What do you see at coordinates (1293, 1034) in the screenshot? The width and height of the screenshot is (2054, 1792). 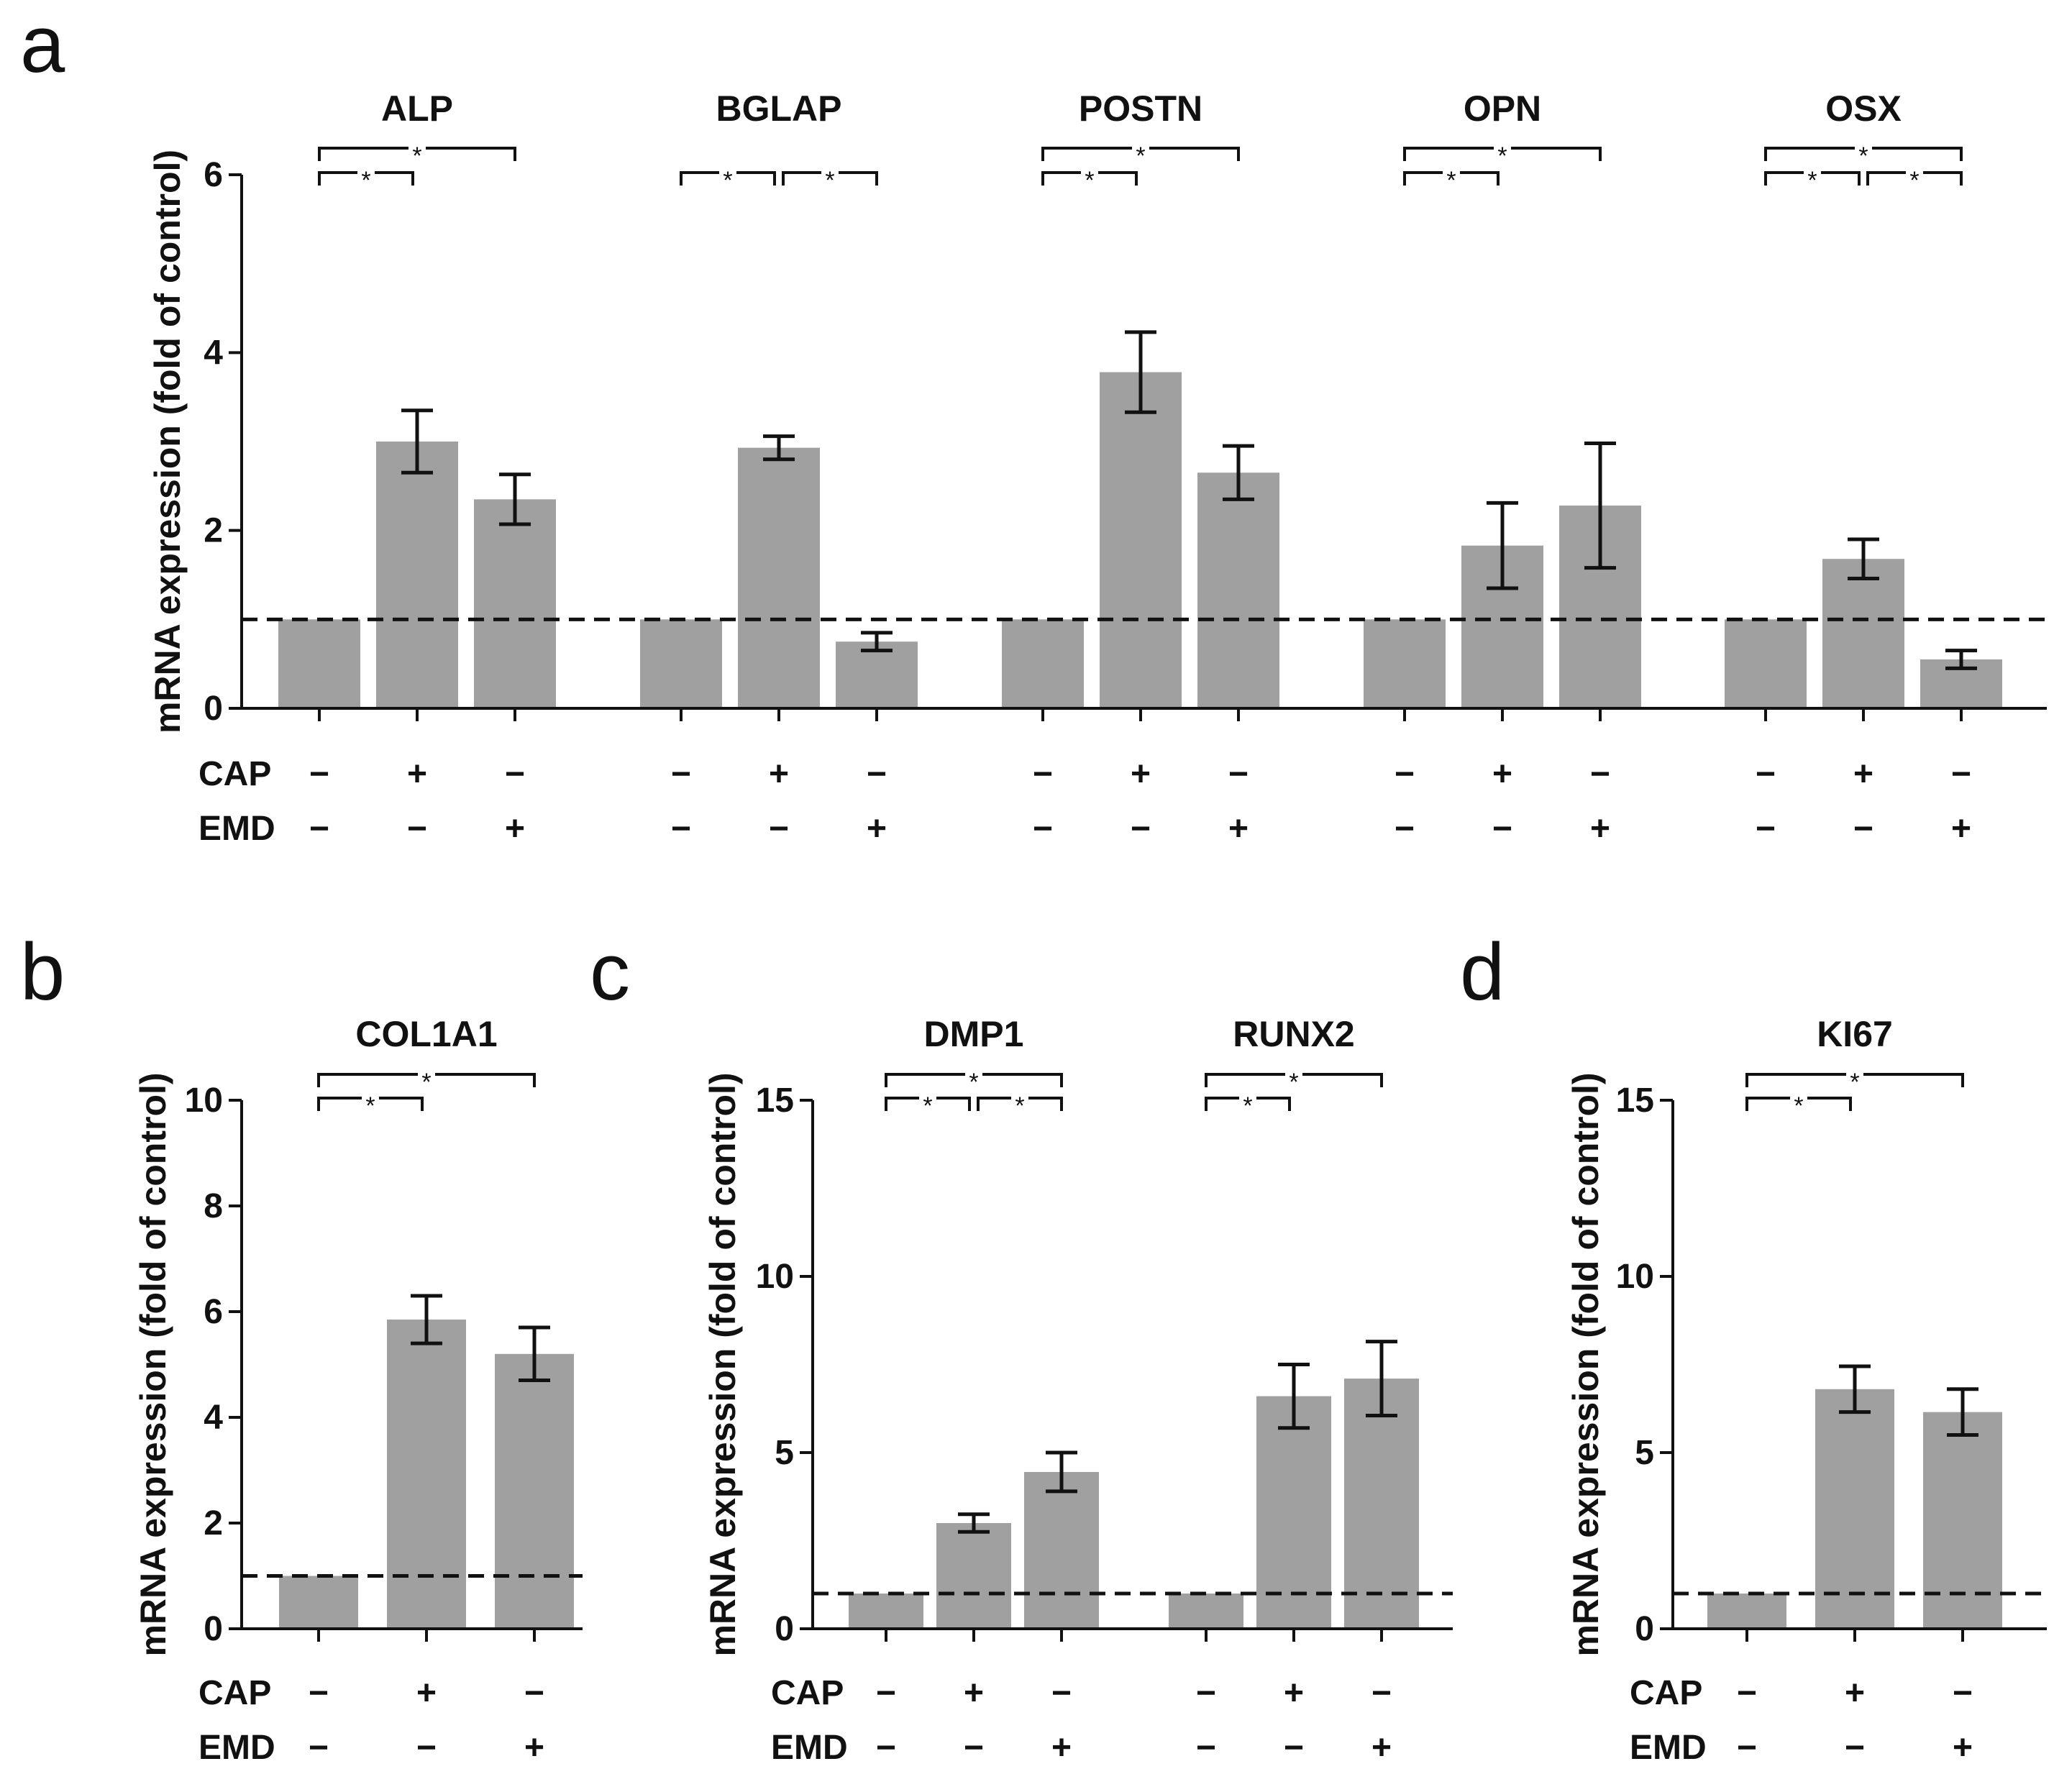 I see `gene-label: RUNX2` at bounding box center [1293, 1034].